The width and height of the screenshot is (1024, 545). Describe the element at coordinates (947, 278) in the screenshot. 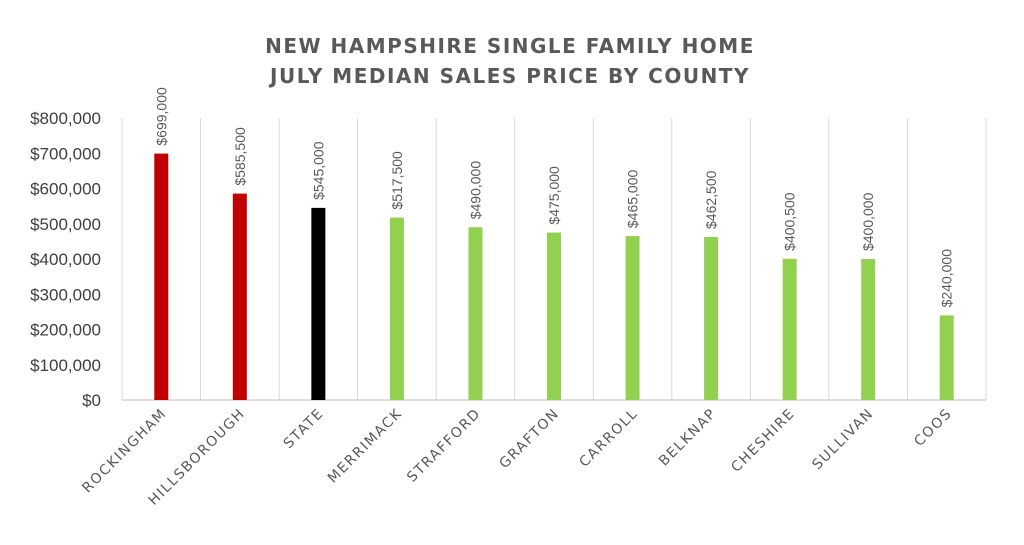

I see `data-label: $240,000` at that location.